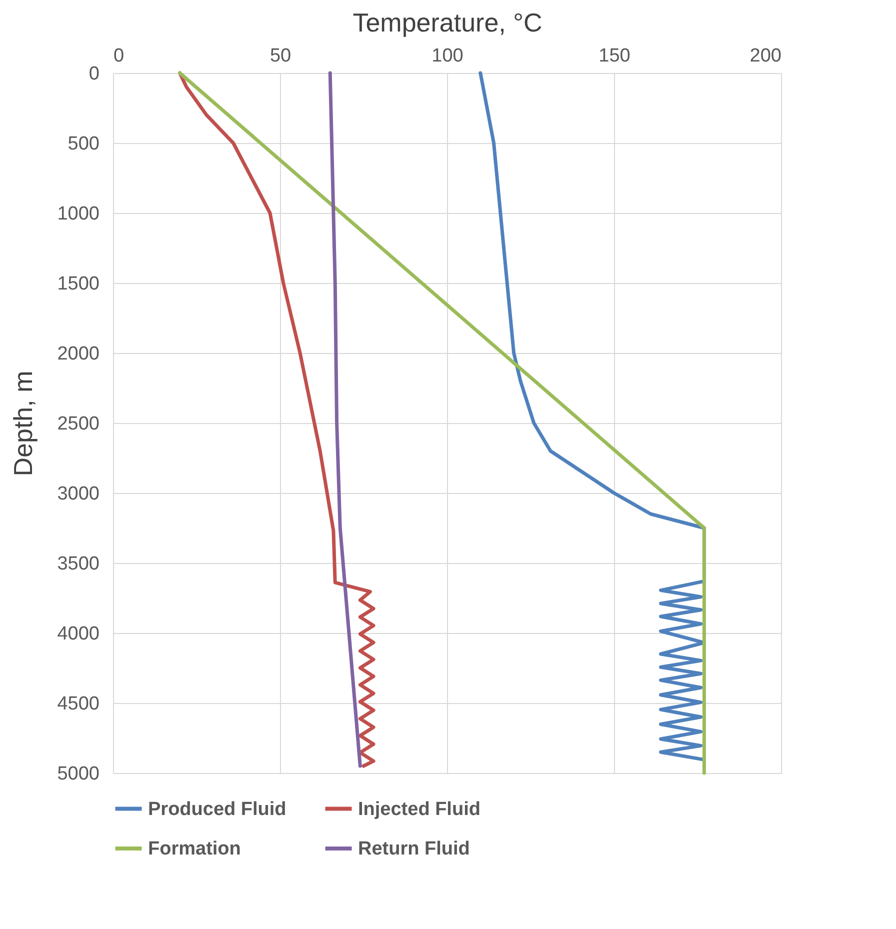 This screenshot has height=929, width=896. I want to click on y-tick-label: 3000, so click(78, 494).